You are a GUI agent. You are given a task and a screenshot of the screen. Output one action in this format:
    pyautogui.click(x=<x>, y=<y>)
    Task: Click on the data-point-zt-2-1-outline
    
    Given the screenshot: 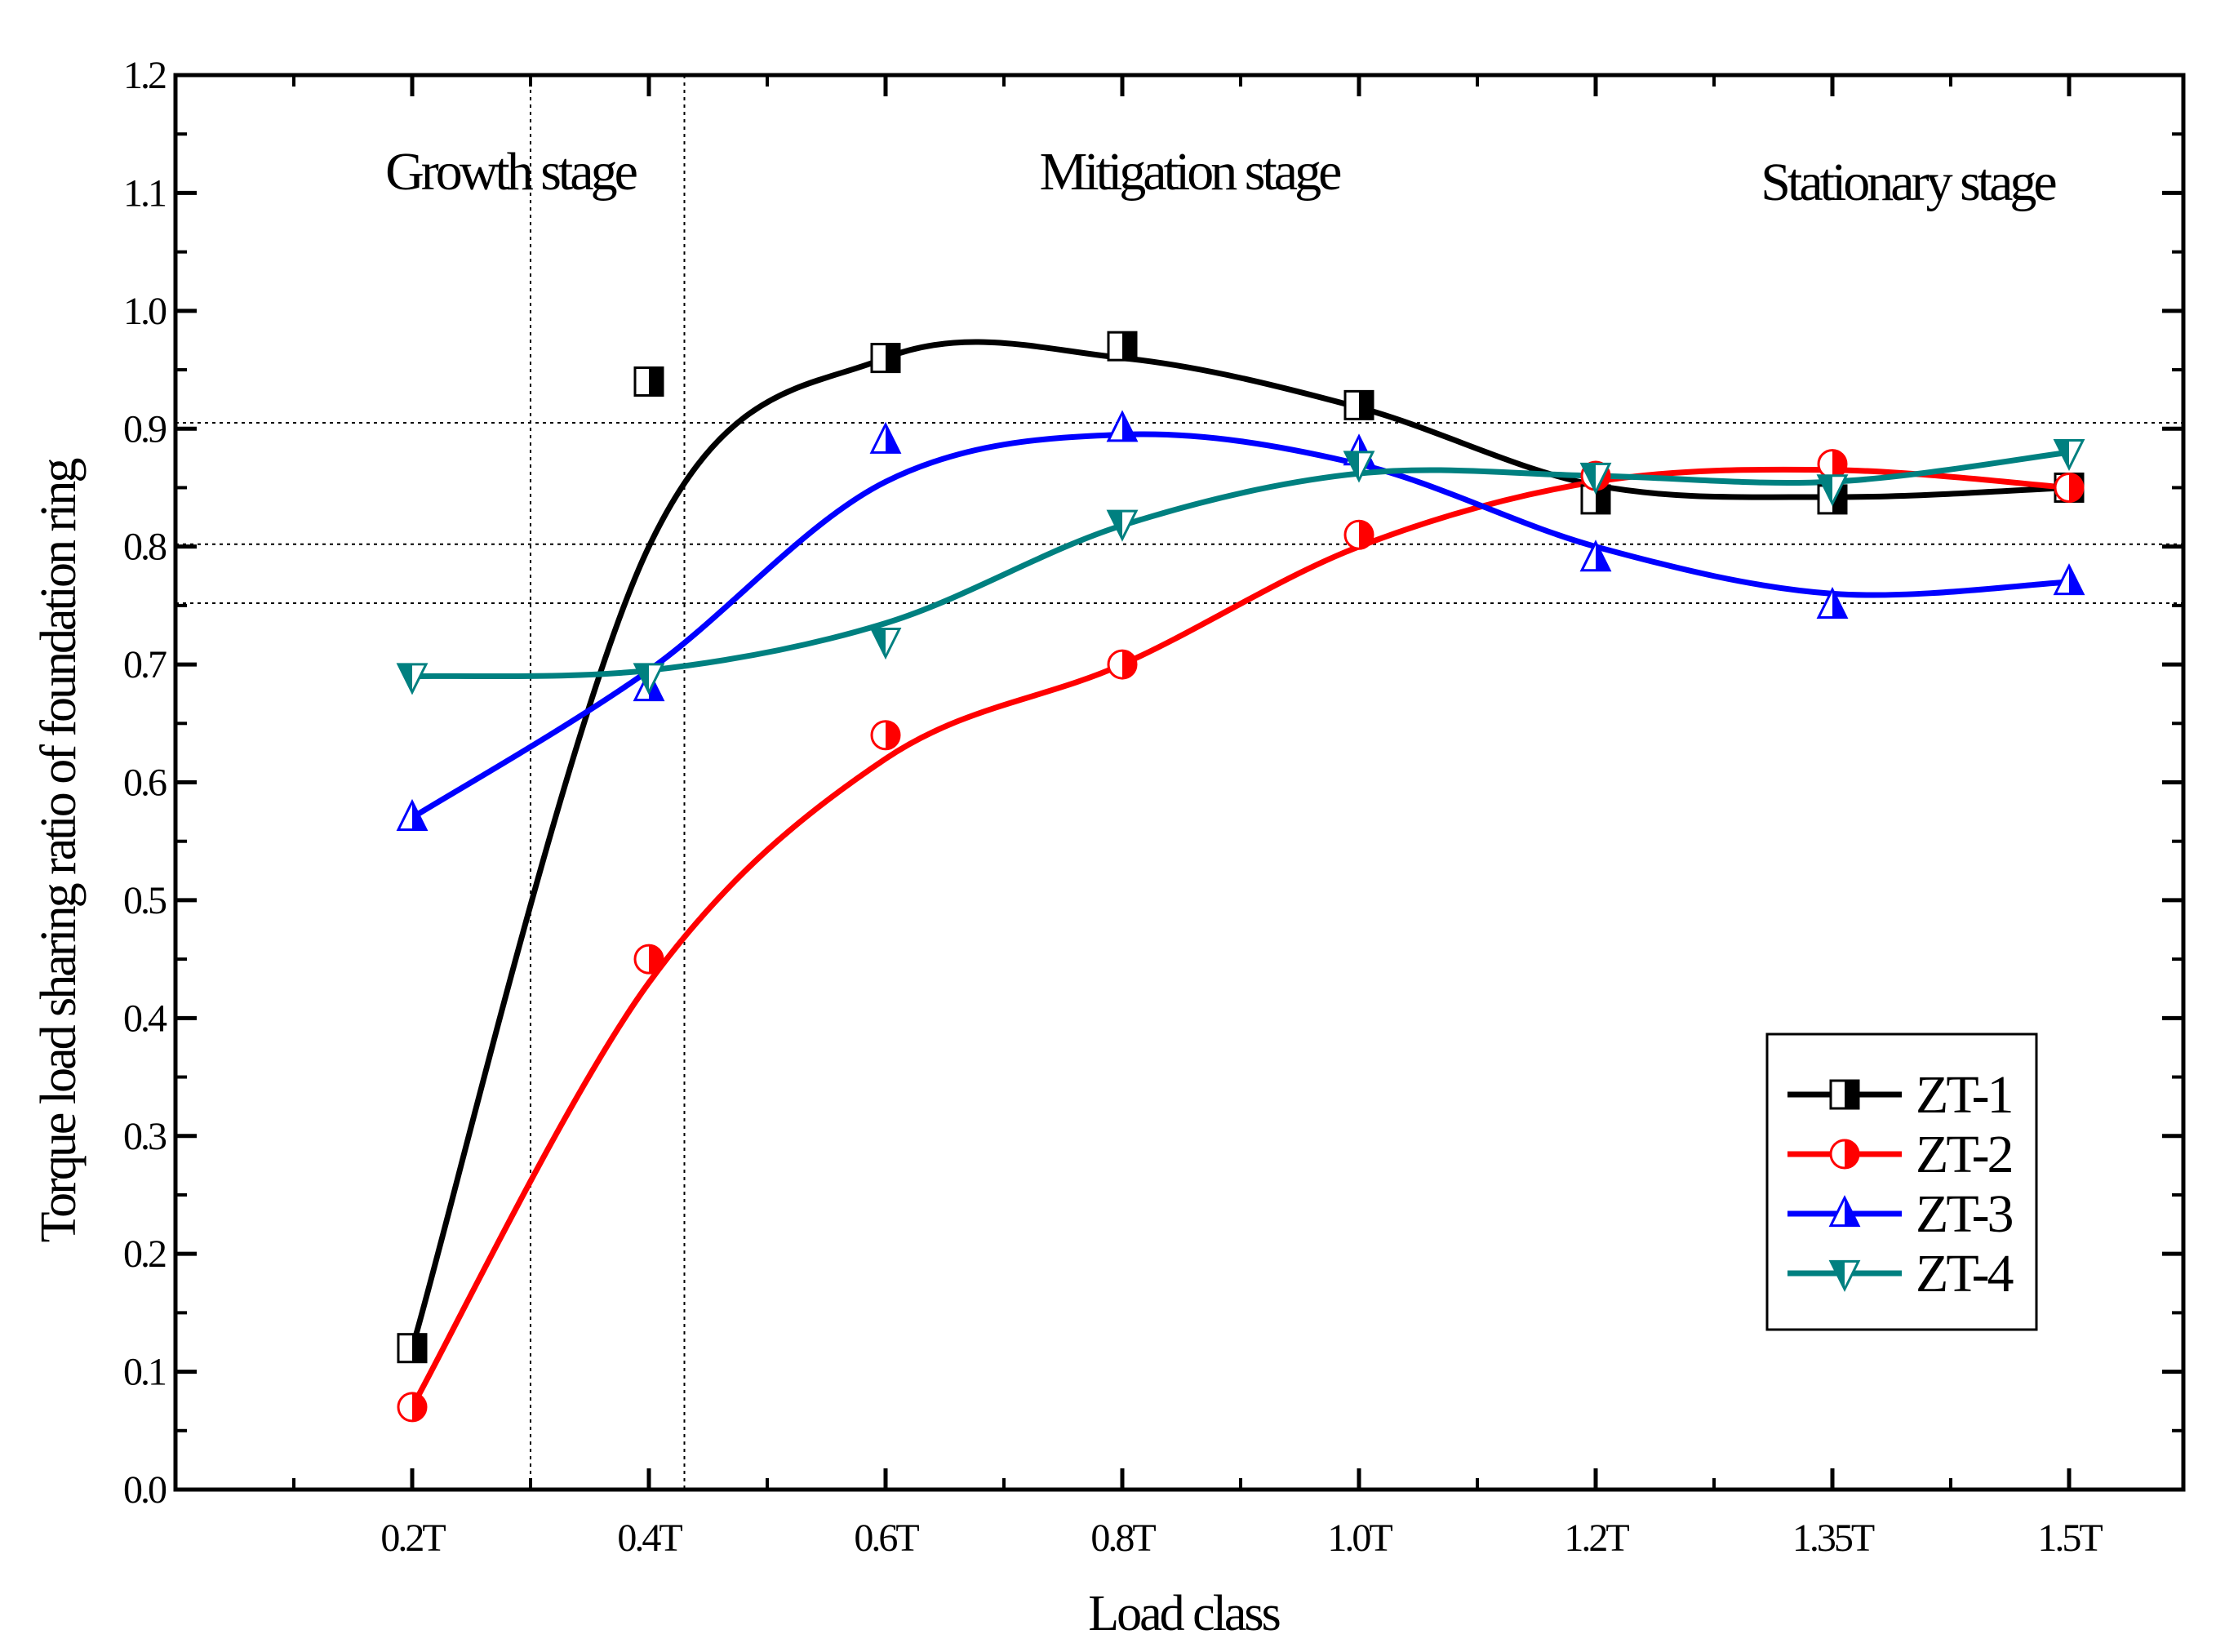 What is the action you would take?
    pyautogui.click(x=648, y=959)
    